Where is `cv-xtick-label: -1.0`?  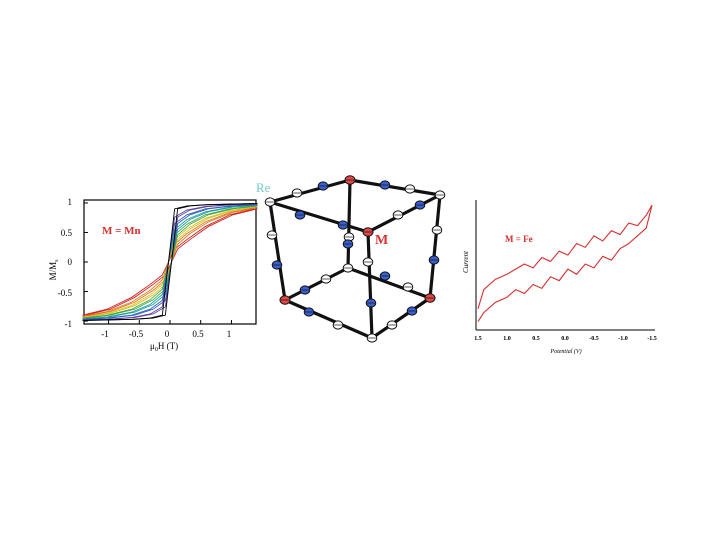 cv-xtick-label: -1.0 is located at coordinates (623, 339).